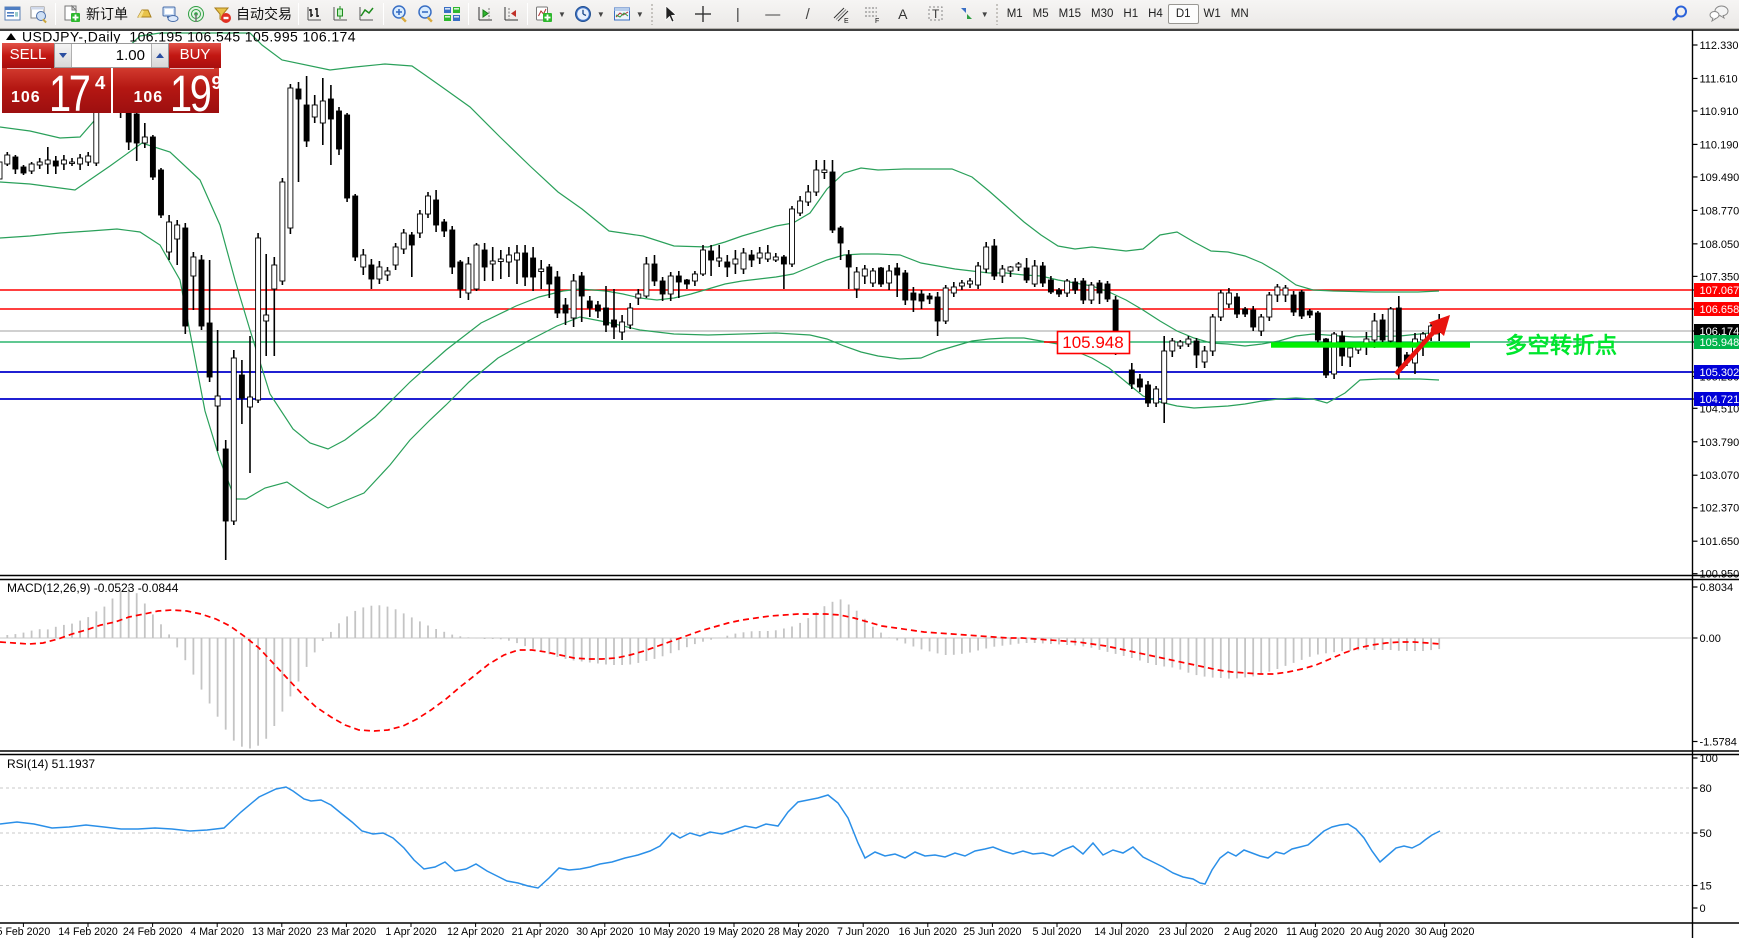 The width and height of the screenshot is (1739, 938). Describe the element at coordinates (1706, 789) in the screenshot. I see `svg-text: 80` at that location.